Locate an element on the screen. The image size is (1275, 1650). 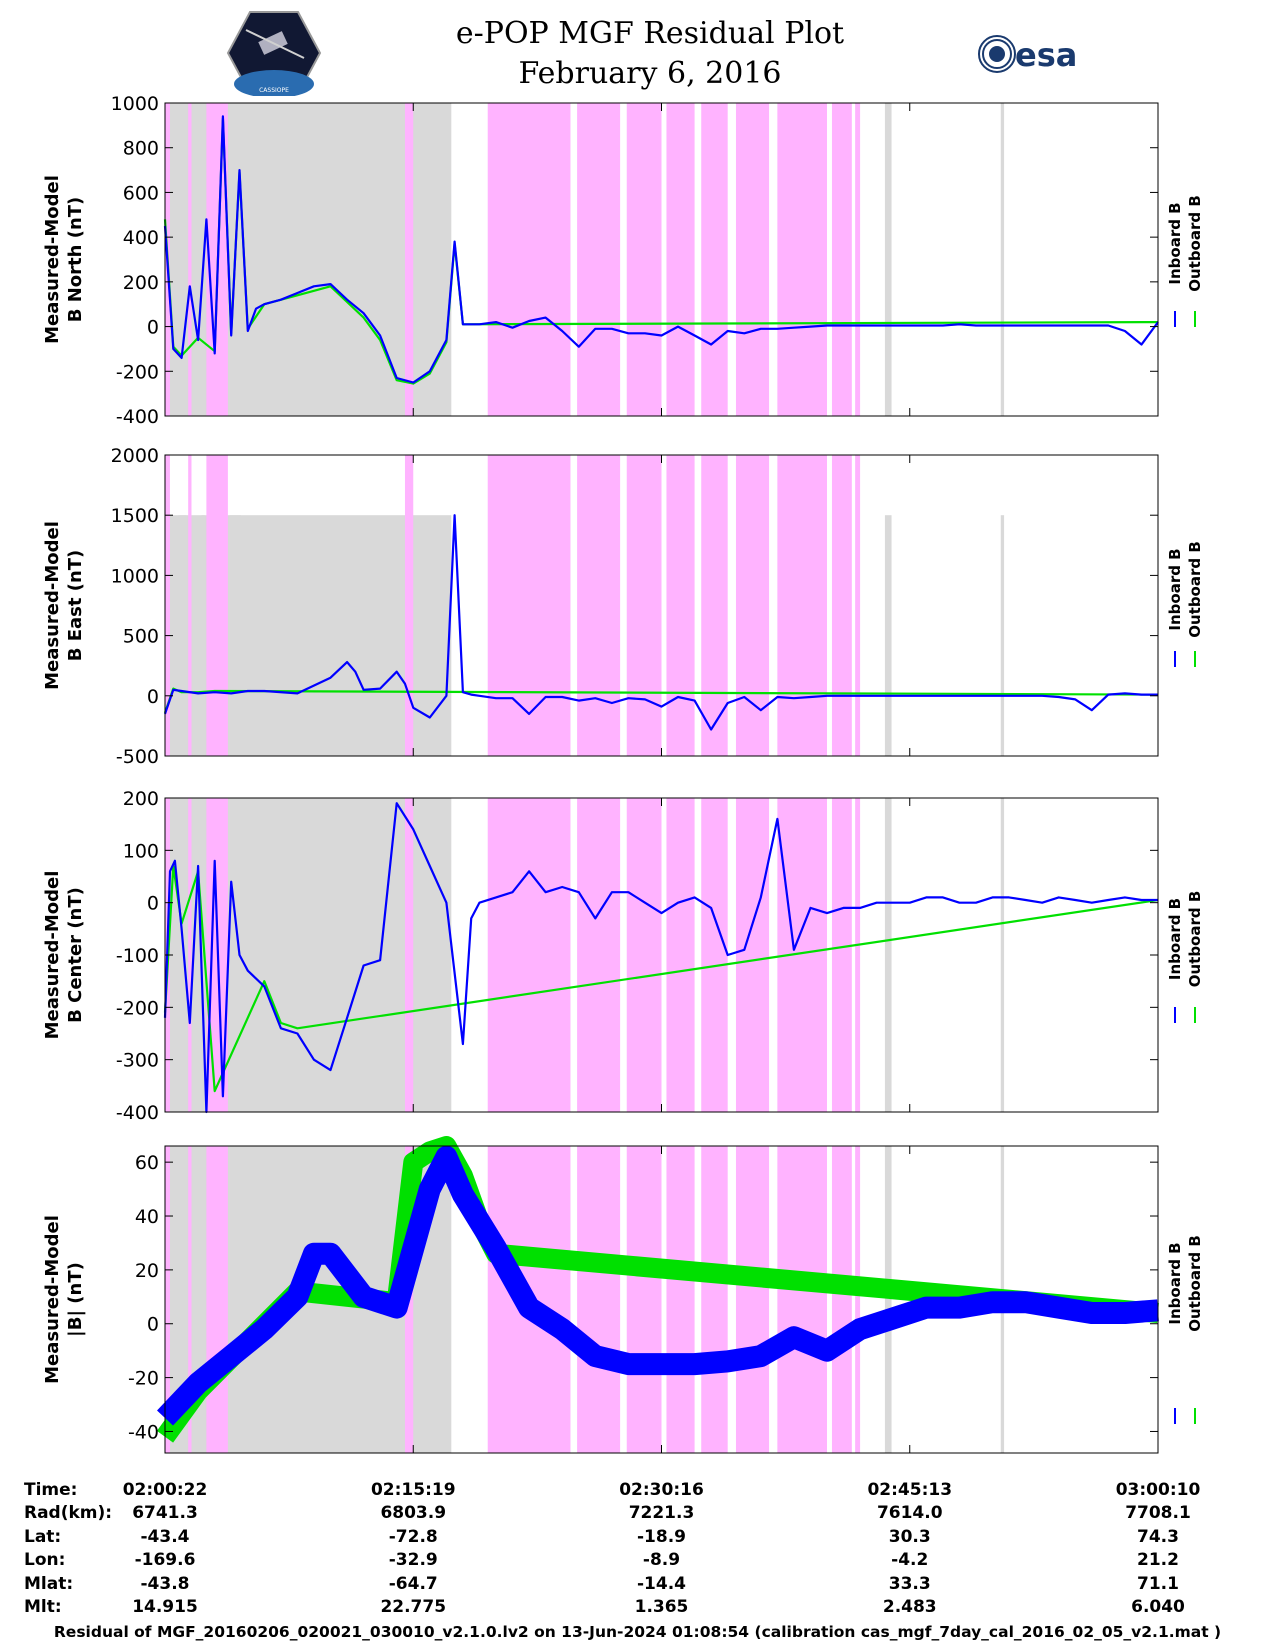
info-value: -14.4 is located at coordinates (661, 1584).